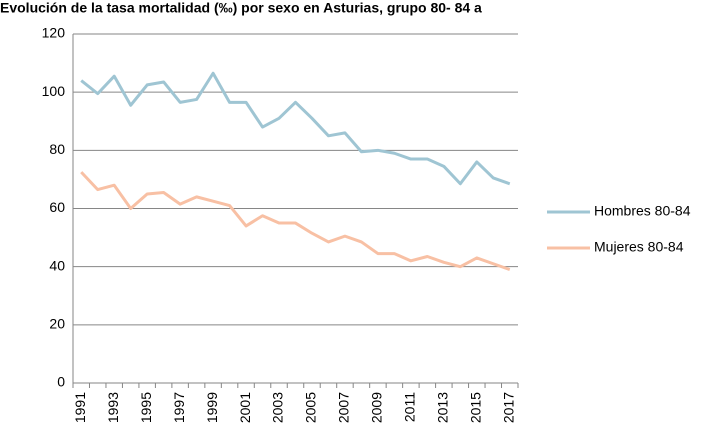 This screenshot has height=443, width=728. Describe the element at coordinates (212, 407) in the screenshot. I see `x-tick-label: 1999` at that location.